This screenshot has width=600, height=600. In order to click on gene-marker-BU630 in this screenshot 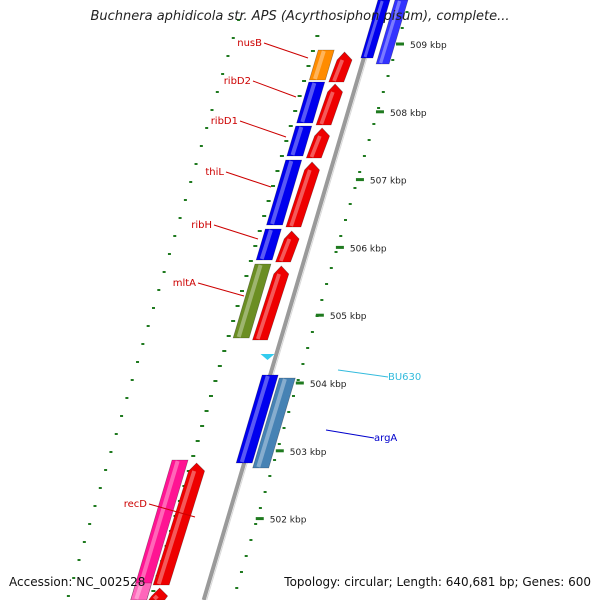, I will do `click(267, 357)`.